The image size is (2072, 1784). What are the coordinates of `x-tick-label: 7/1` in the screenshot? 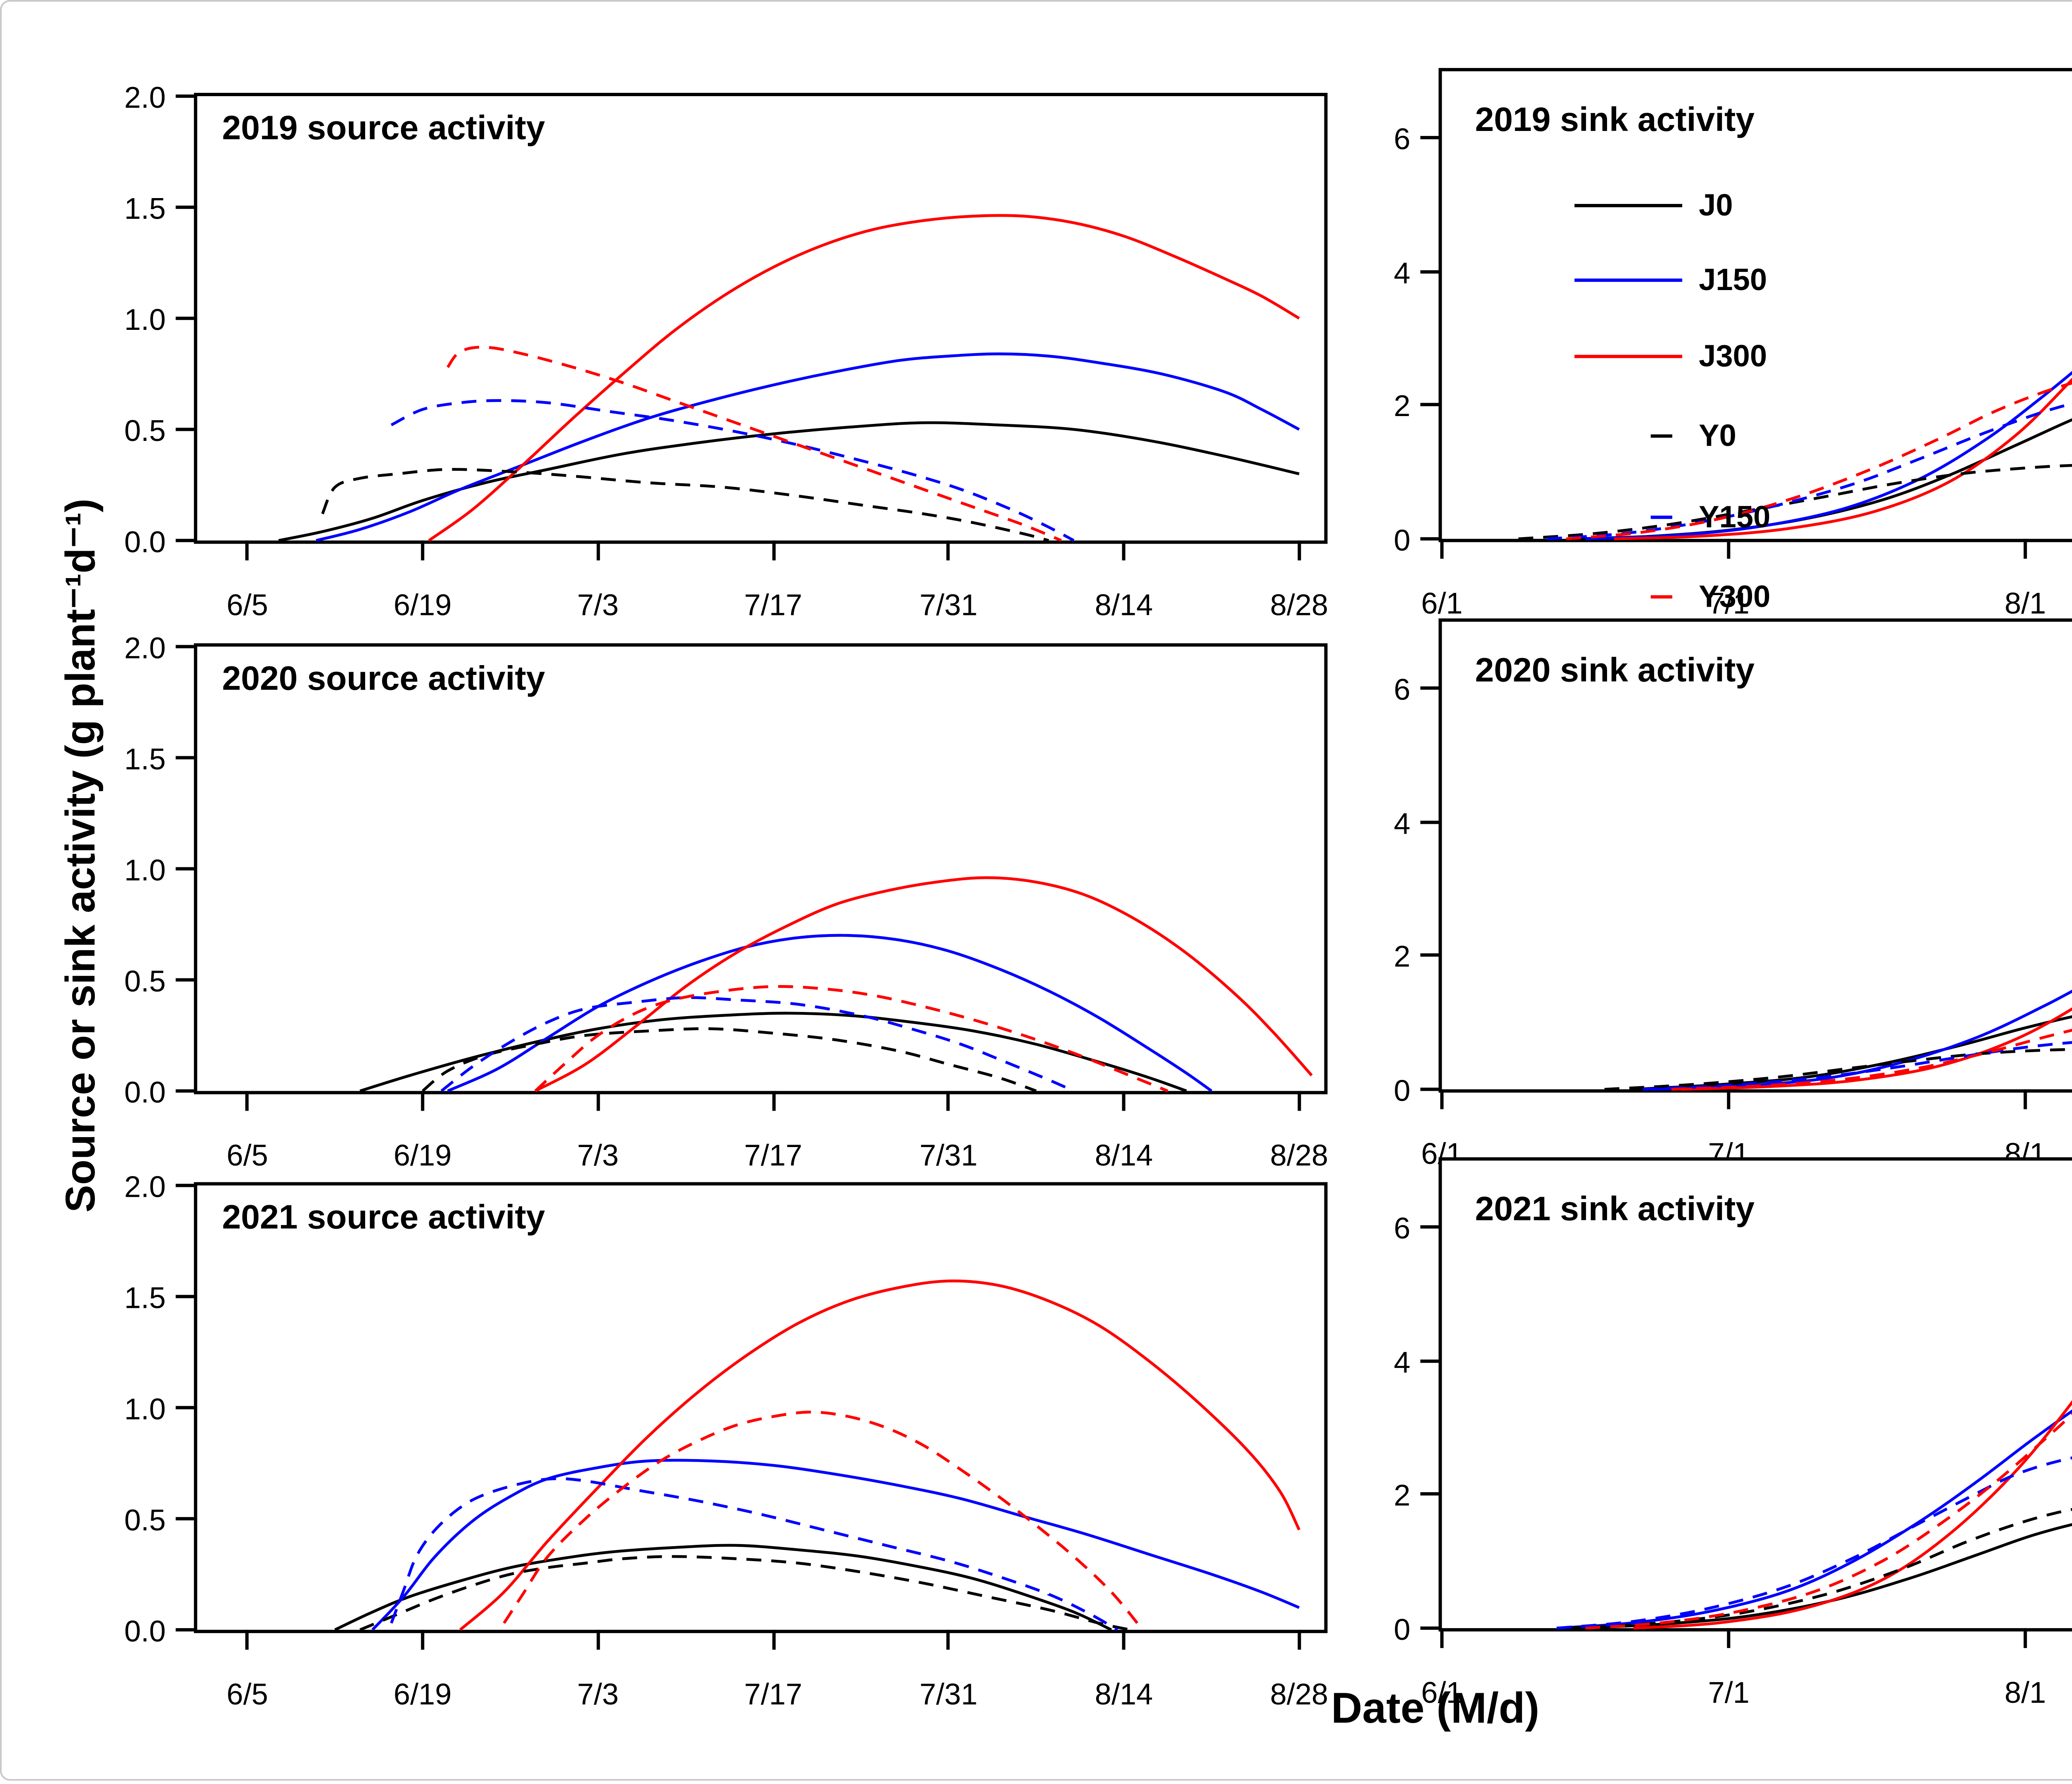 It's located at (1729, 1693).